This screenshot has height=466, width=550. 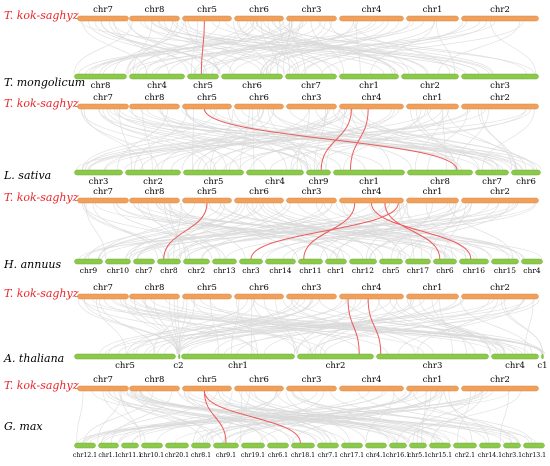 What do you see at coordinates (27, 175) in the screenshot?
I see `target-species-label: L. sativa` at bounding box center [27, 175].